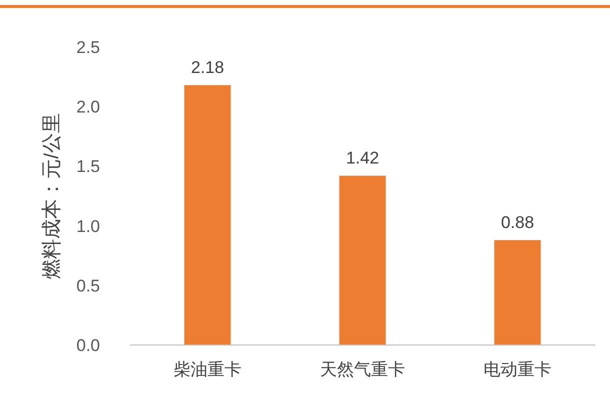  What do you see at coordinates (52, 196) in the screenshot?
I see `y-axis-title: 燃料成本：元/公里` at bounding box center [52, 196].